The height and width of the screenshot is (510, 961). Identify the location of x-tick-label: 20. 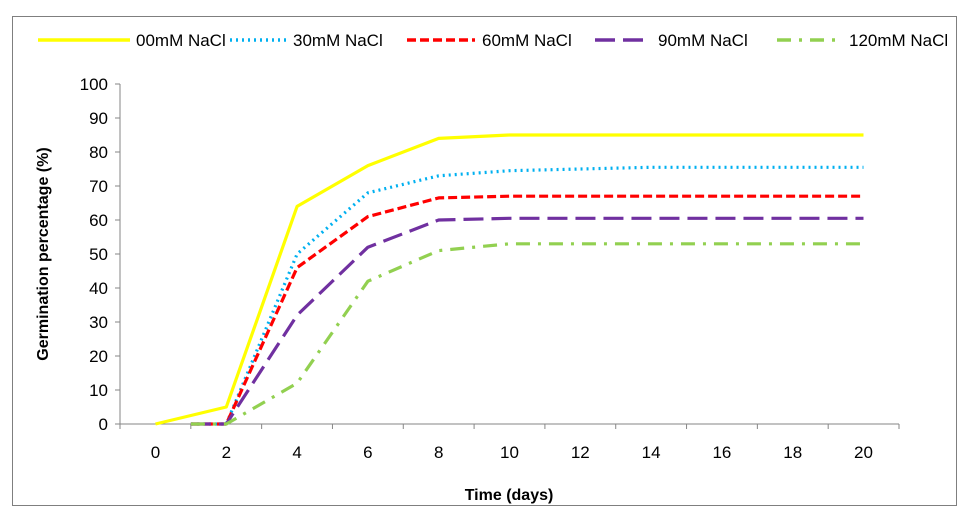
(863, 452).